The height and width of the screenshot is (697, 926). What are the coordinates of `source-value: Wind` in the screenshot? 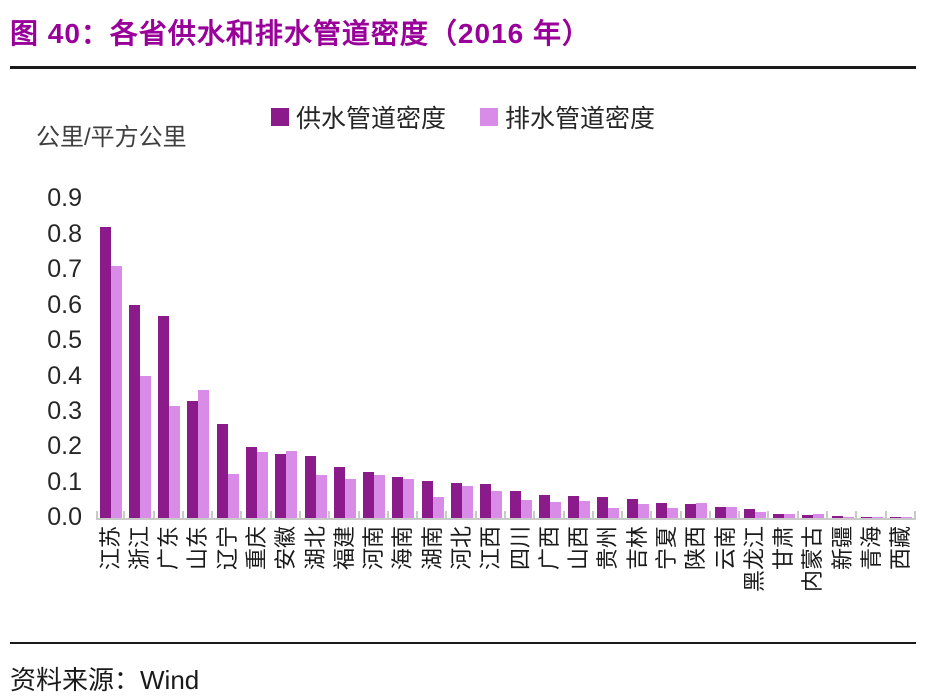 It's located at (170, 680).